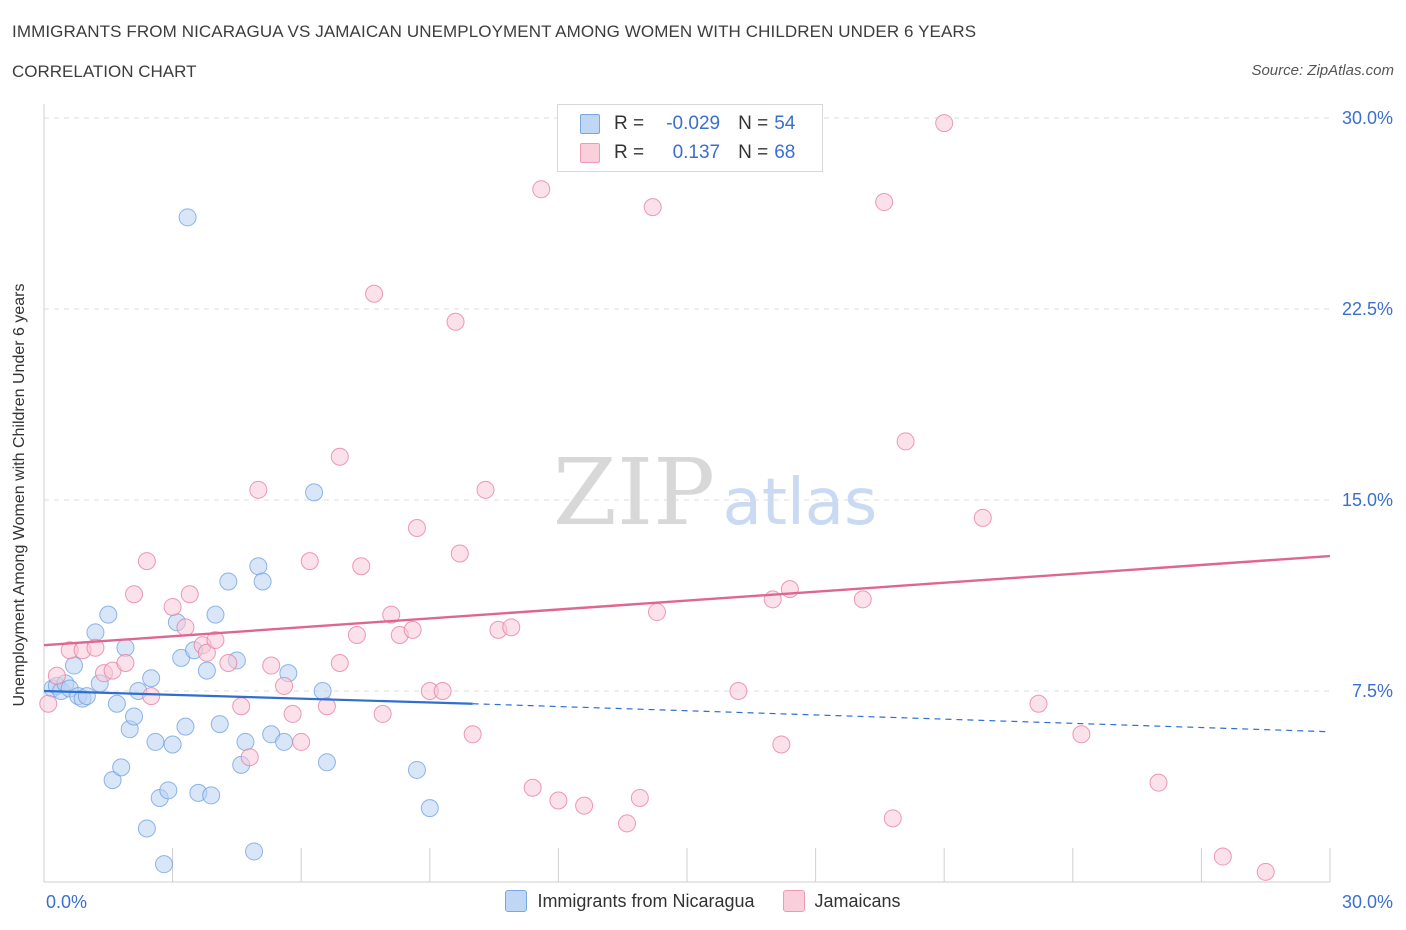  Describe the element at coordinates (1367, 118) in the screenshot. I see `y-tick-label: 30.0%` at that location.